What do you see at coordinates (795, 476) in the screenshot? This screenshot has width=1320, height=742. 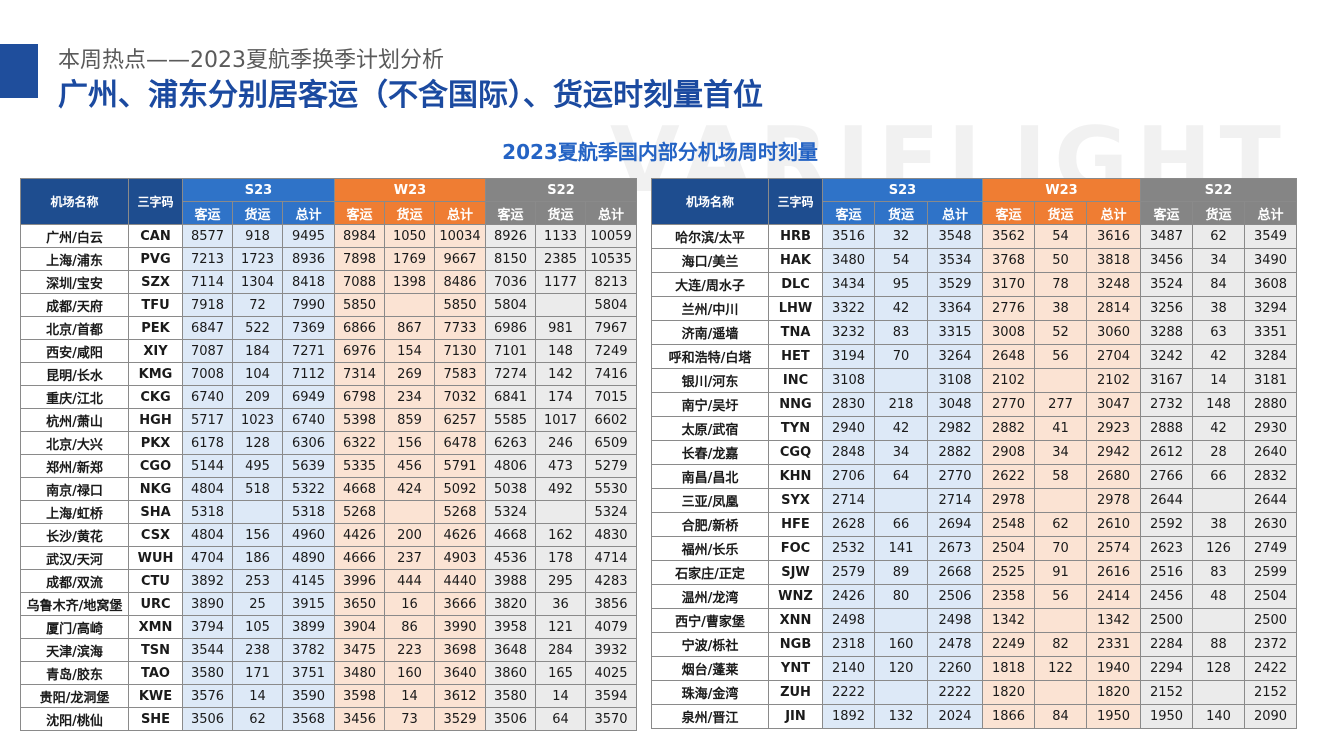 I see `airport-code-cell: KHN` at bounding box center [795, 476].